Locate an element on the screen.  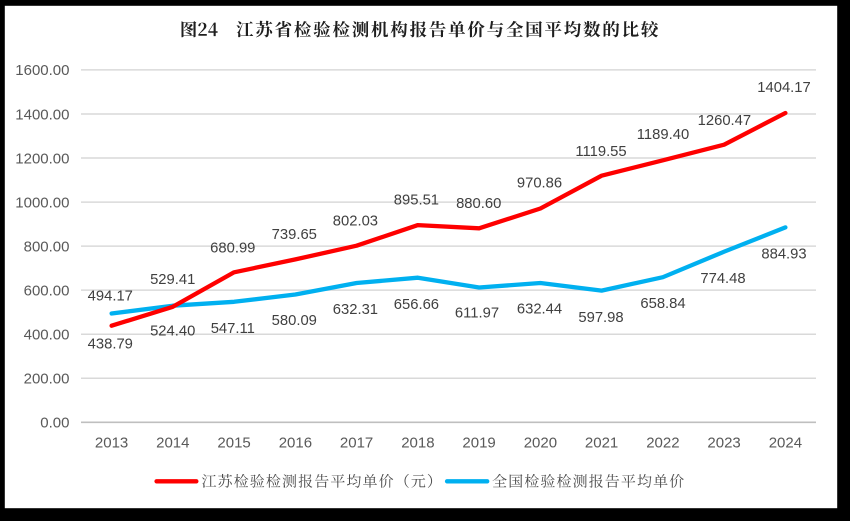
svg-text: 680.99 is located at coordinates (232, 249).